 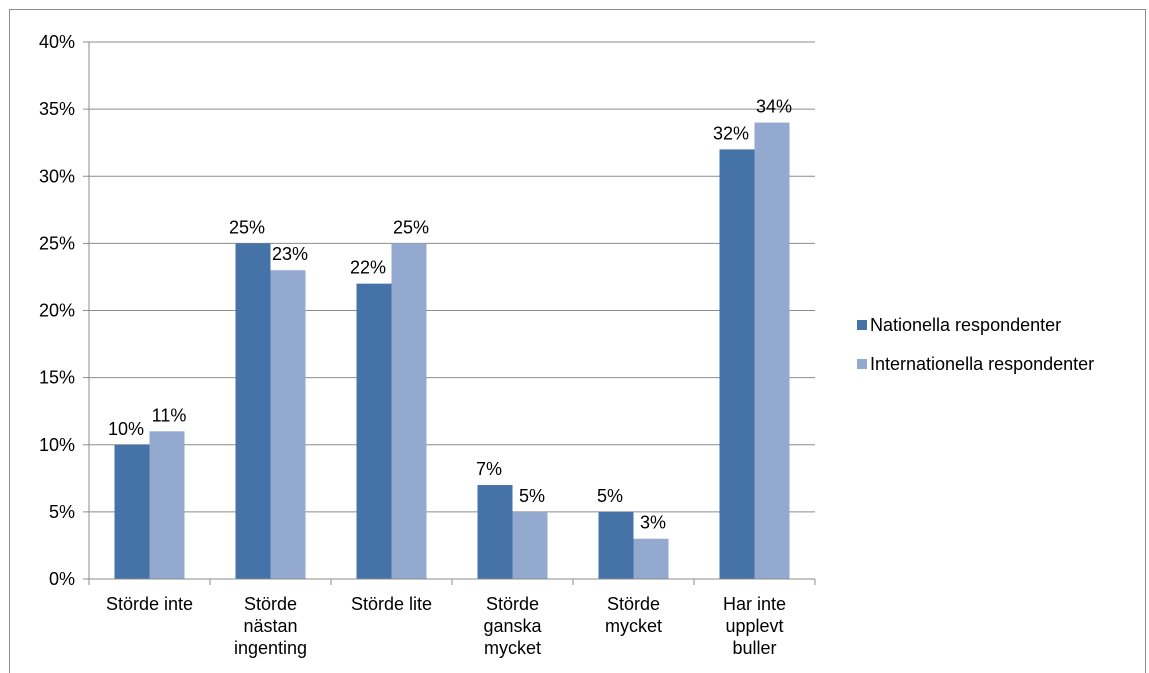 What do you see at coordinates (754, 604) in the screenshot?
I see `x-category-label: Har inte` at bounding box center [754, 604].